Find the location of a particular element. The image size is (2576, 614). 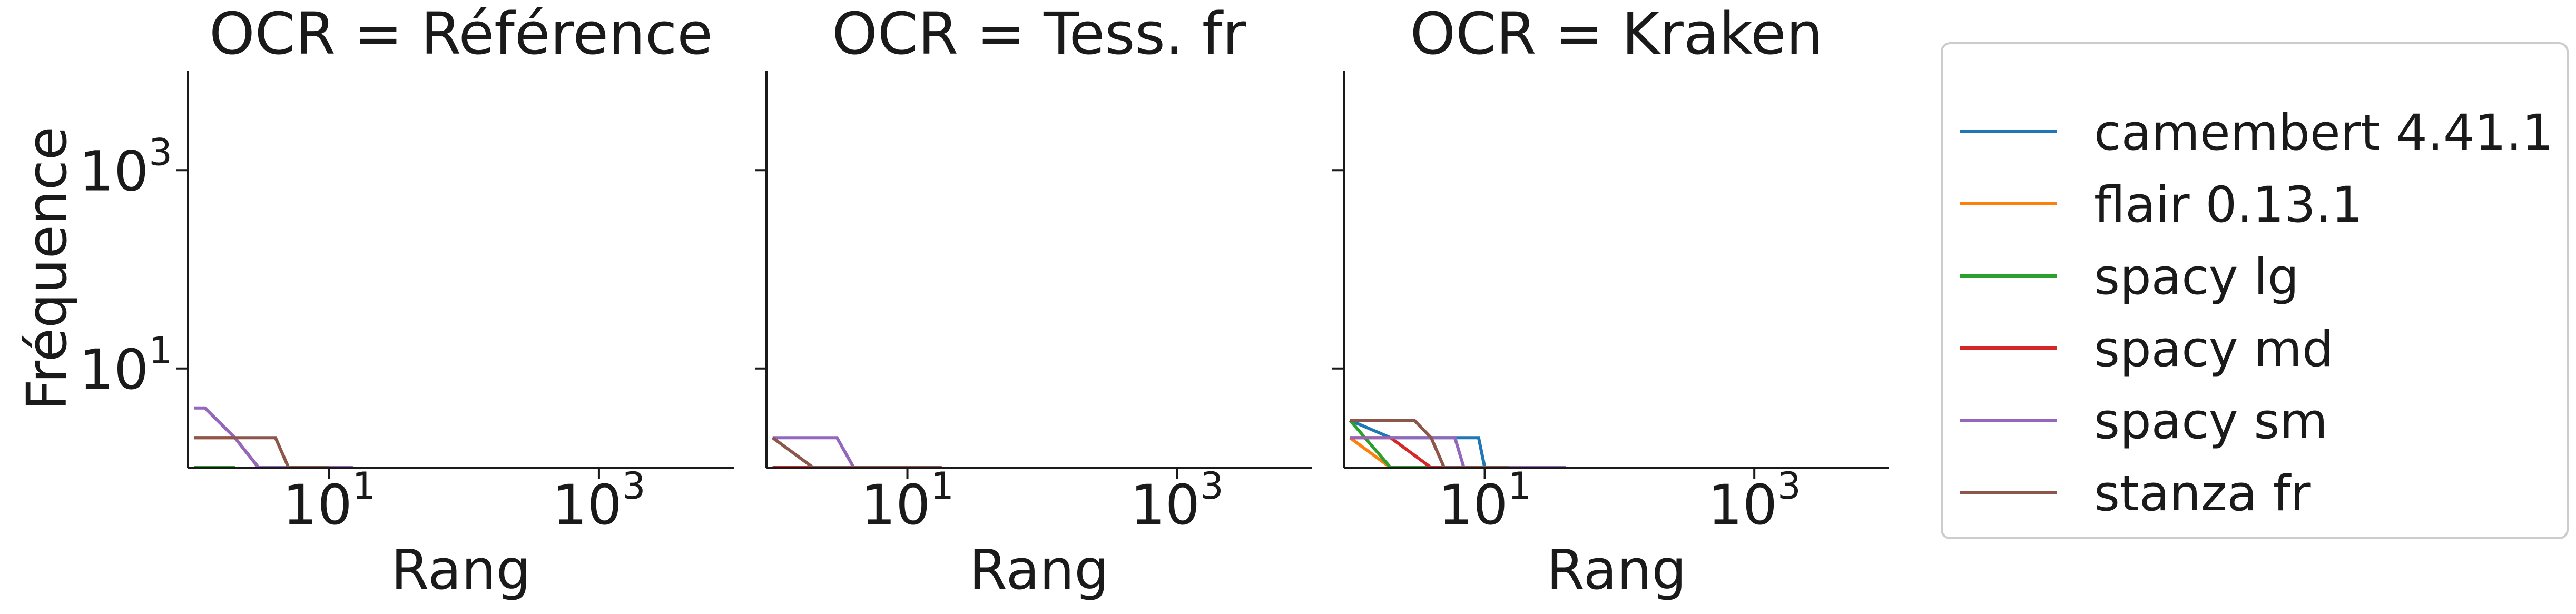

legend-entry: flair 0.13.1 is located at coordinates (2161, 205).